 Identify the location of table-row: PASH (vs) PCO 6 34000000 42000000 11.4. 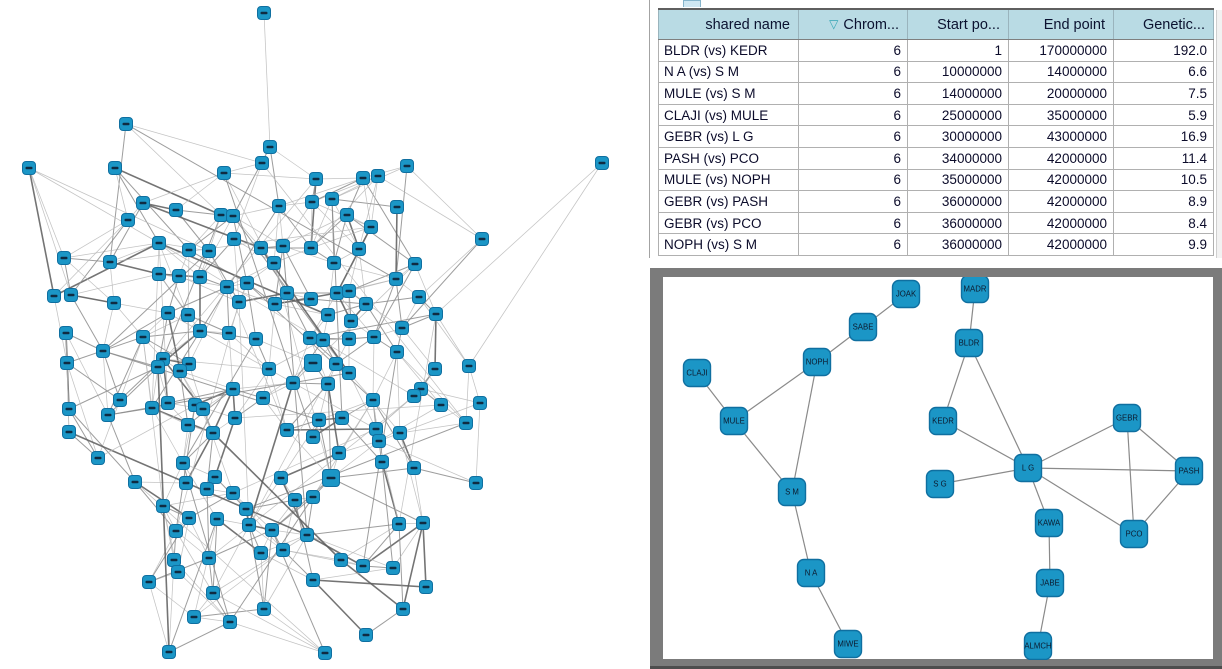
(936, 158).